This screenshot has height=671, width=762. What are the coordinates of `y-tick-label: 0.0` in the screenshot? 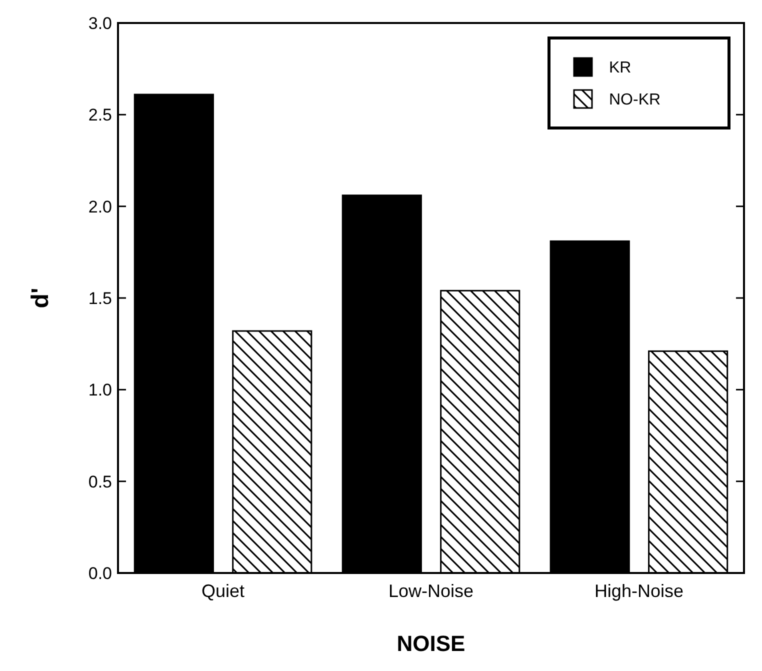 It's located at (100, 573).